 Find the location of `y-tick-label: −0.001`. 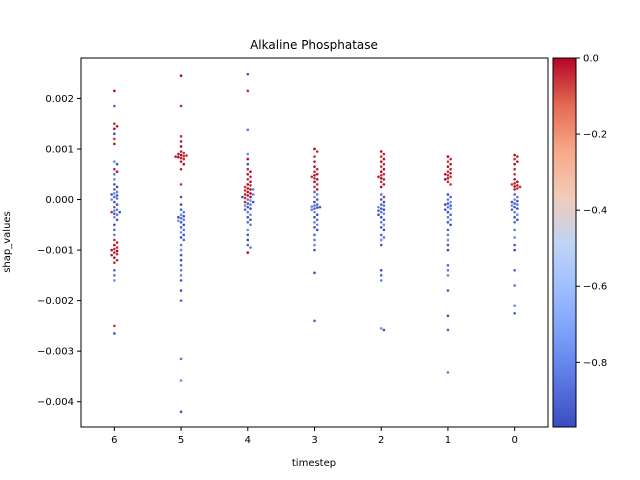

y-tick-label: −0.001 is located at coordinates (55, 251).